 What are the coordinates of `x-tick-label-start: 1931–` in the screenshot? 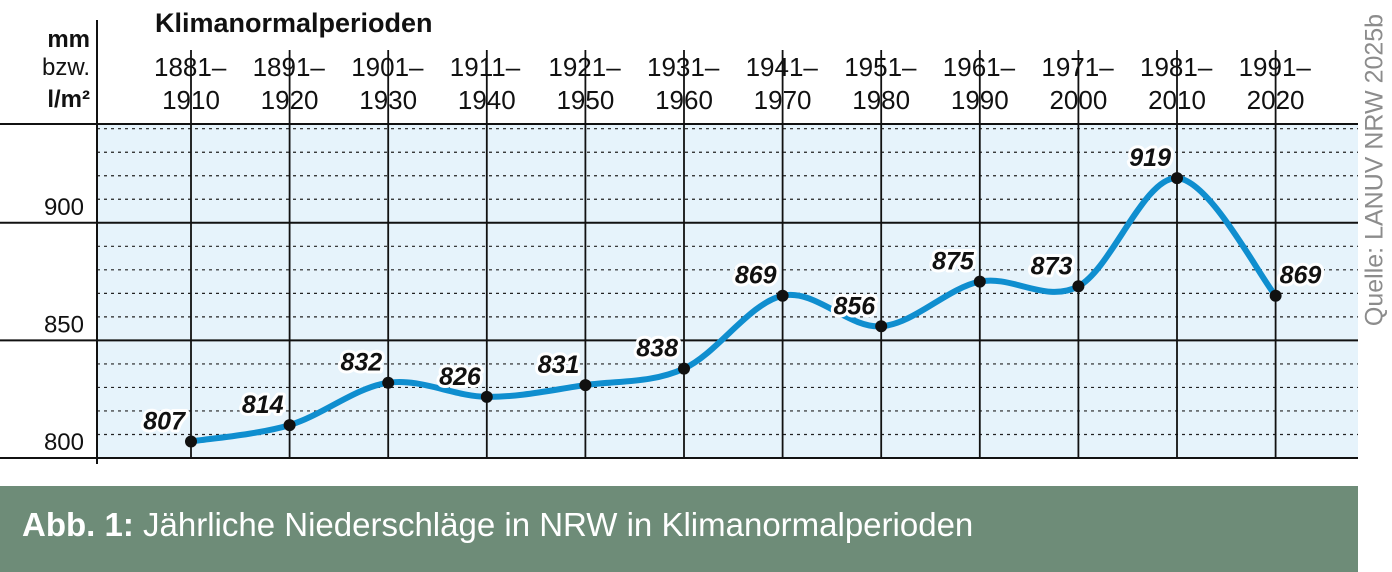 It's located at (683, 67).